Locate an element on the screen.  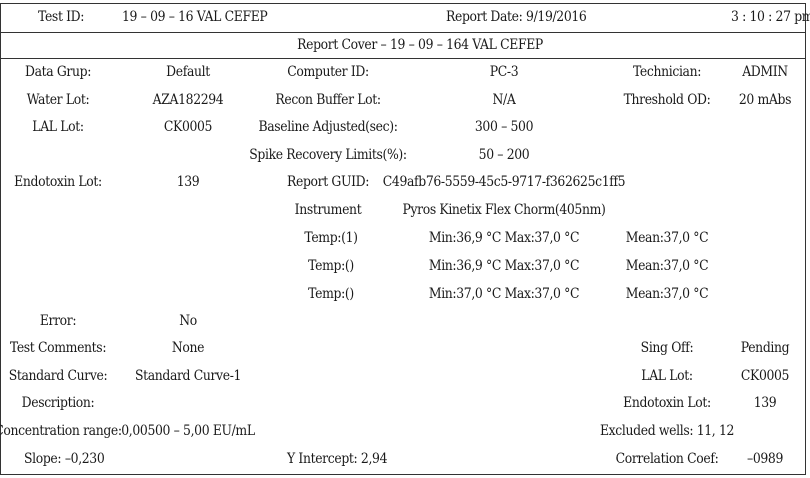
right-border is located at coordinates (805, 239).